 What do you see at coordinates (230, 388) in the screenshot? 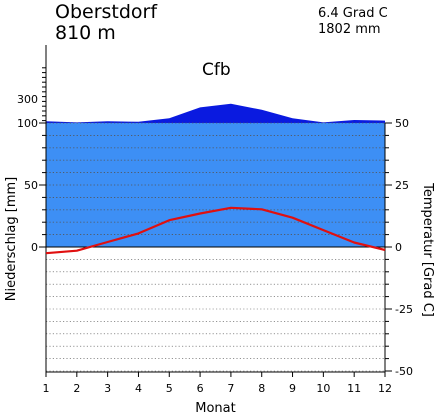
I see `x-tick-label: 7` at bounding box center [230, 388].